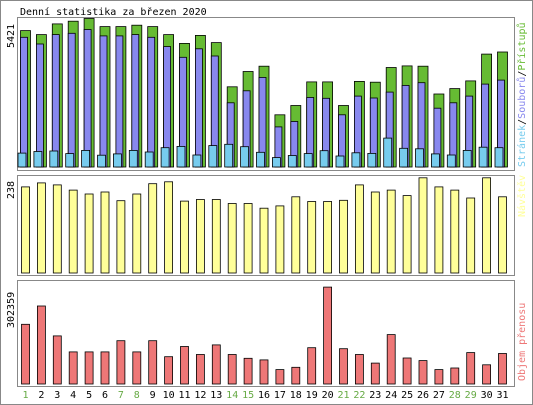  What do you see at coordinates (423, 395) in the screenshot?
I see `day-label-26: 26` at bounding box center [423, 395].